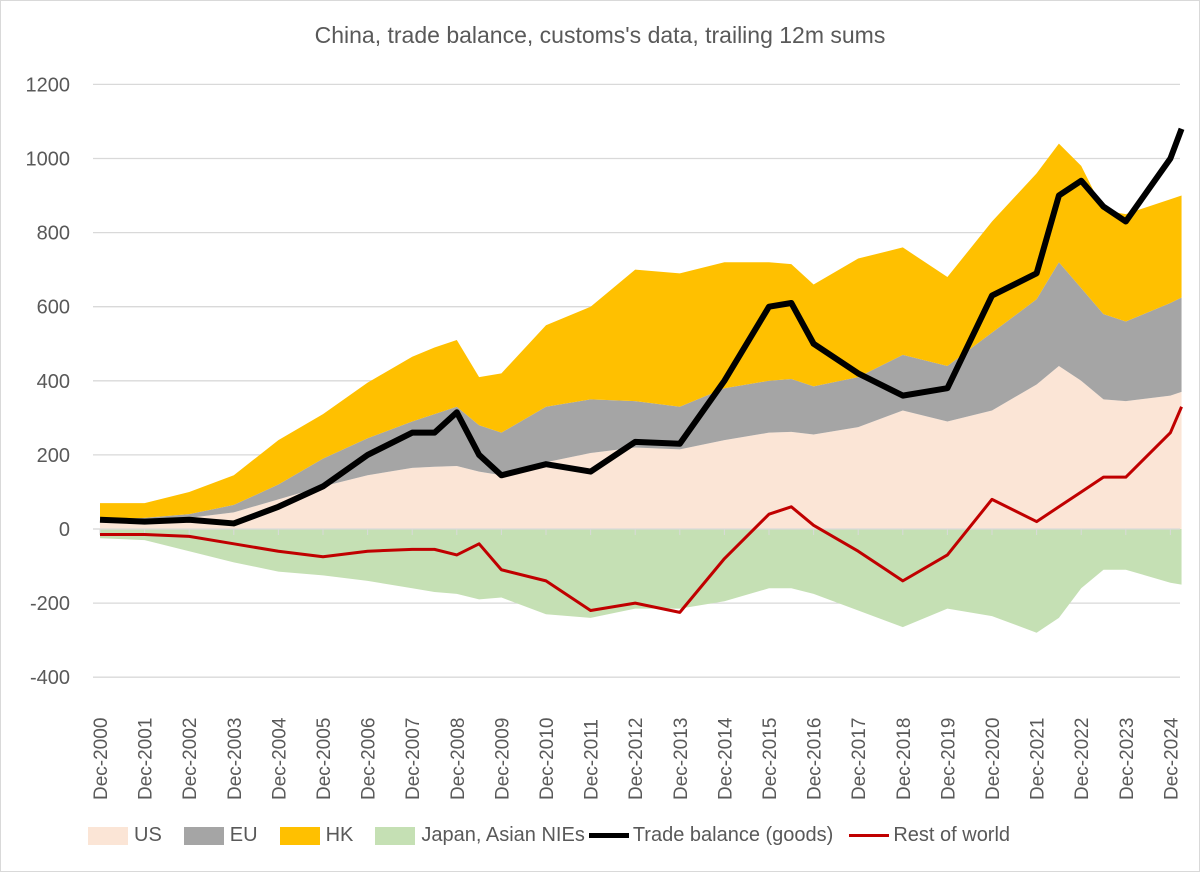 Image resolution: width=1200 pixels, height=872 pixels. What do you see at coordinates (993, 759) in the screenshot?
I see `x-tick-label: Dec-2020` at bounding box center [993, 759].